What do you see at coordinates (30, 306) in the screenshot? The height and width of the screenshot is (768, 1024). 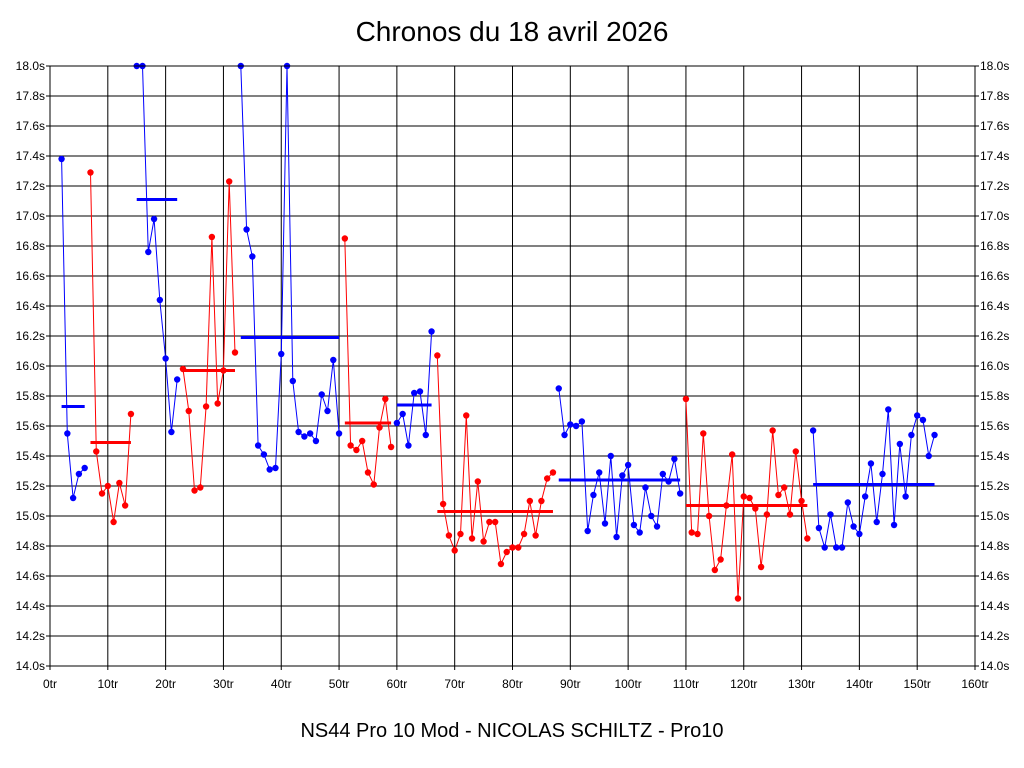 I see `y-tick-label-left: 16.4s` at bounding box center [30, 306].